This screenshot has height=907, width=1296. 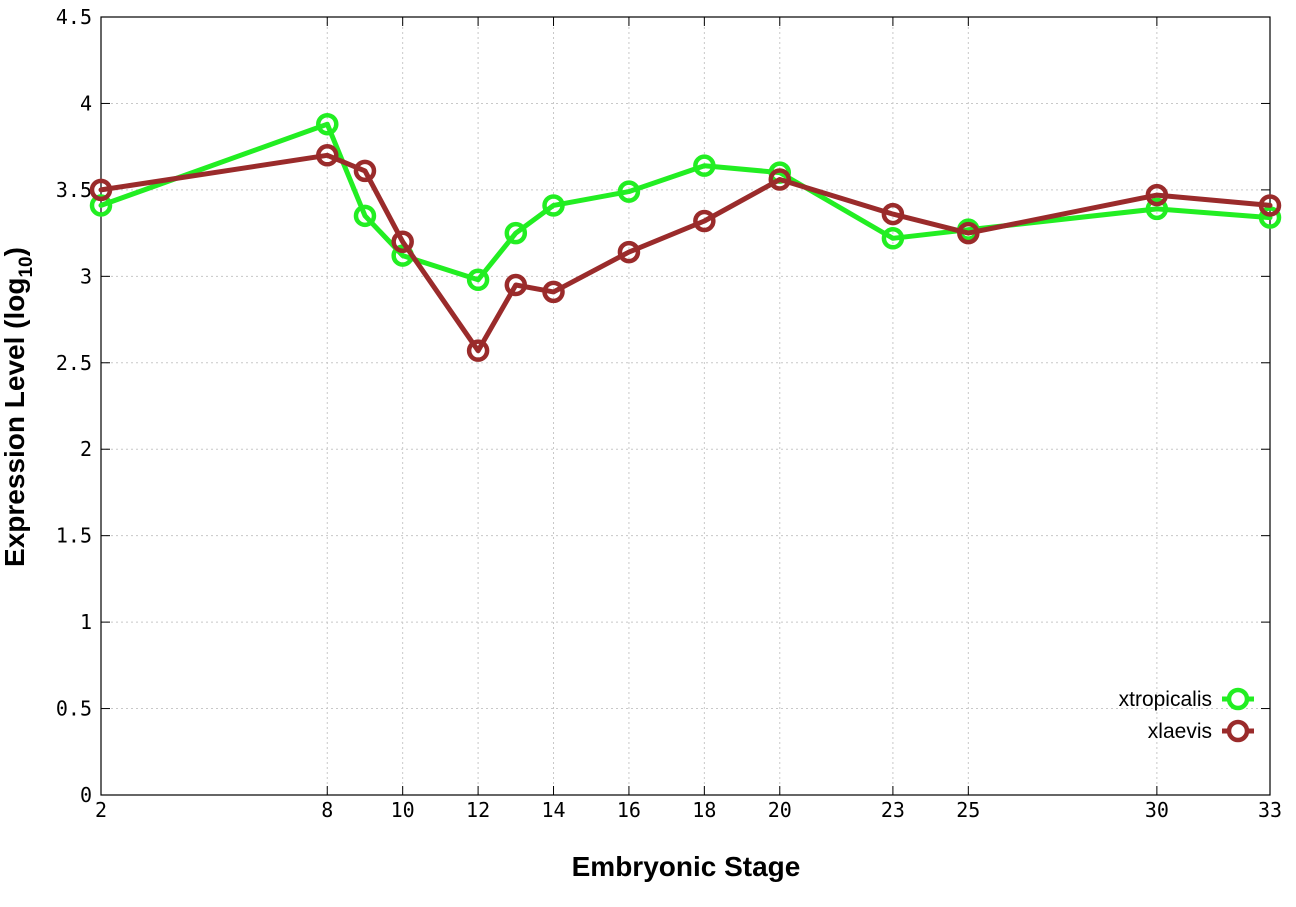 I want to click on y-axis-title-main: Expression Level (log, so click(x=15, y=422).